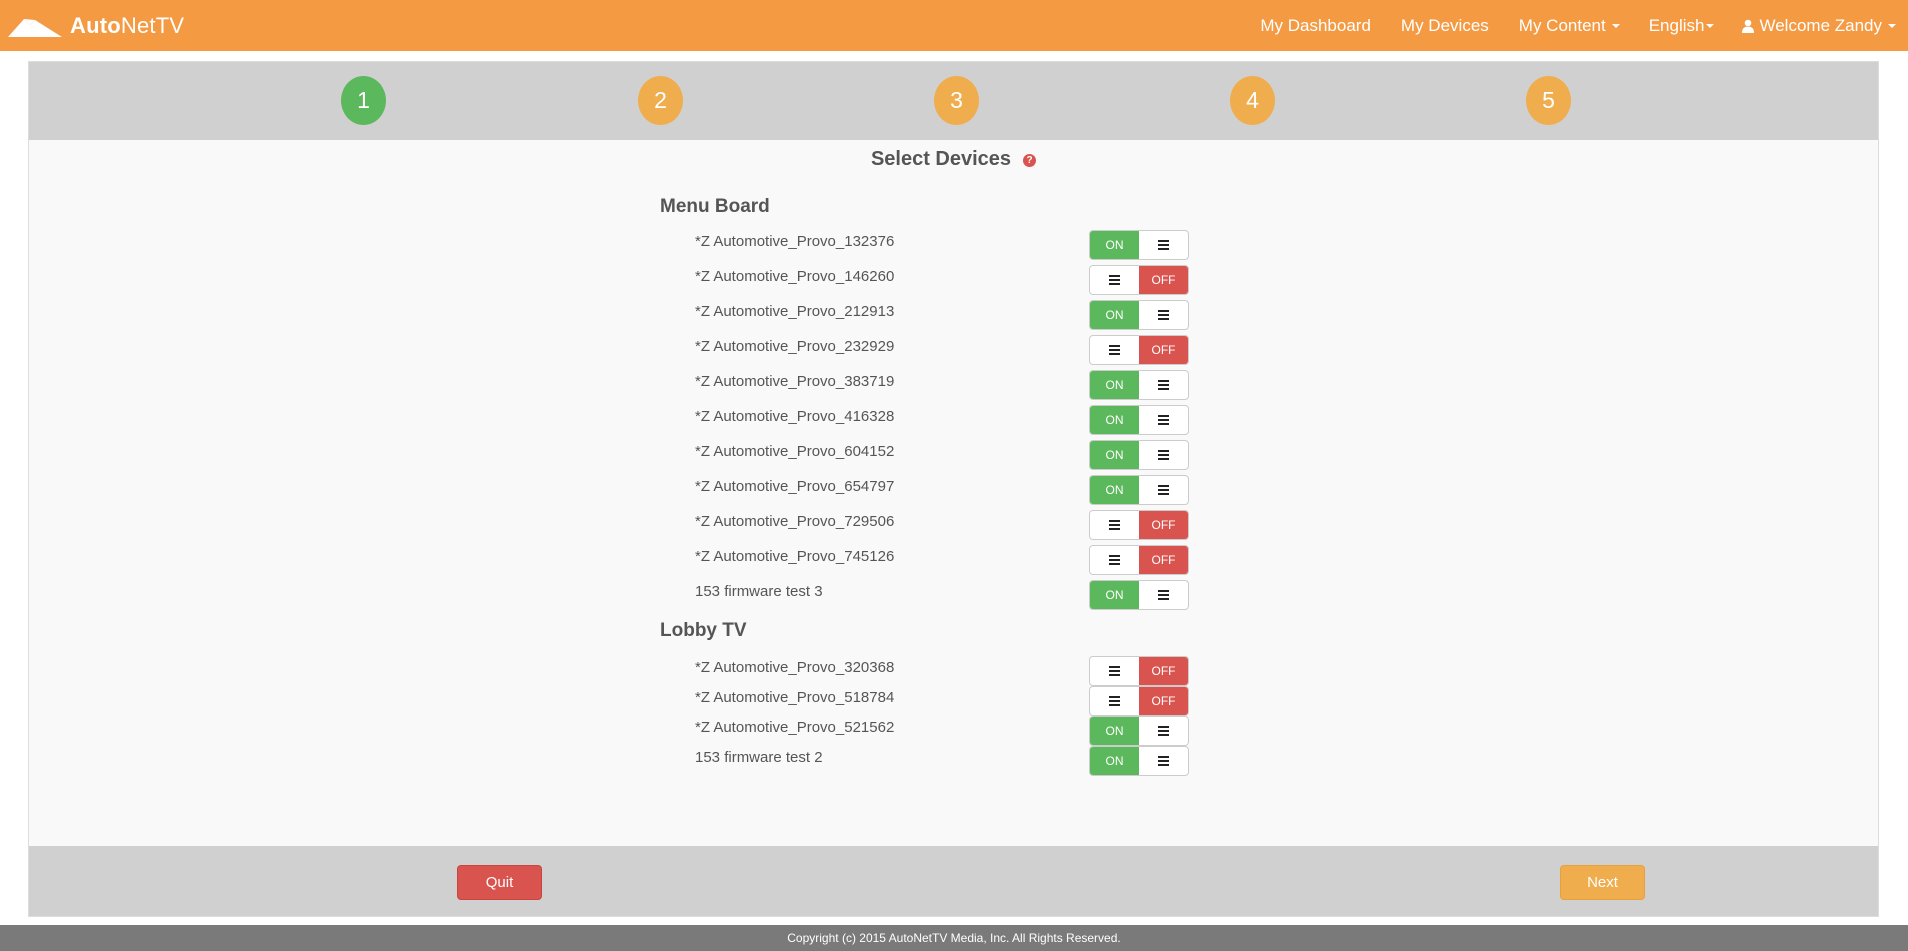 This screenshot has width=1908, height=951. Describe the element at coordinates (953, 881) in the screenshot. I see `wizard-footer: Quit Next` at that location.